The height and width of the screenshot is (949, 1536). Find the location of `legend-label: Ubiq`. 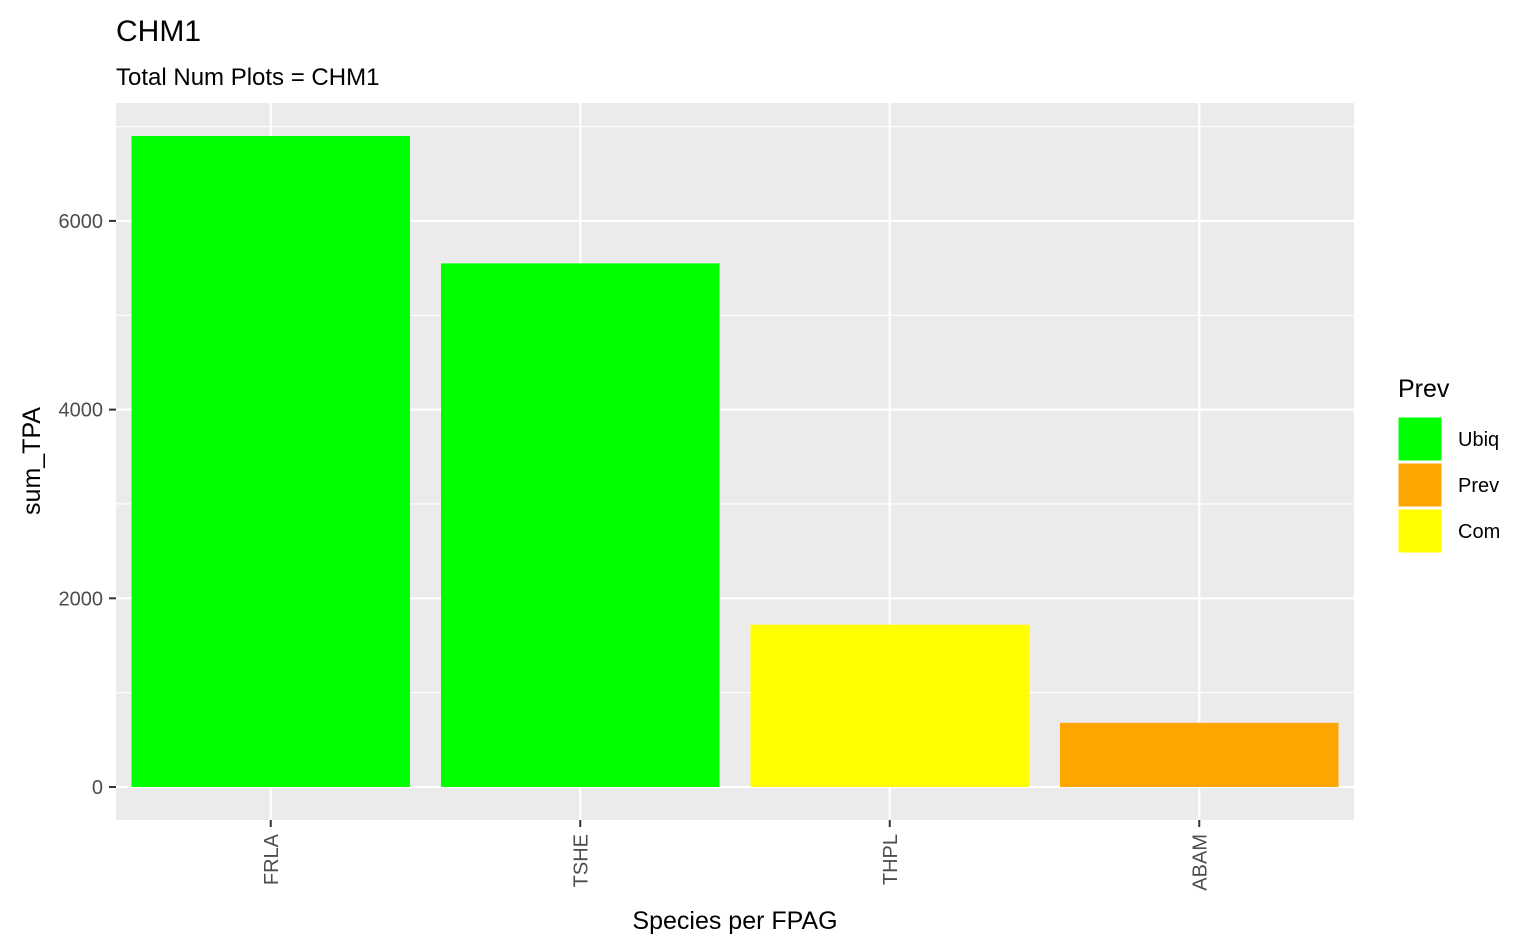

legend-label: Ubiq is located at coordinates (1478, 440).